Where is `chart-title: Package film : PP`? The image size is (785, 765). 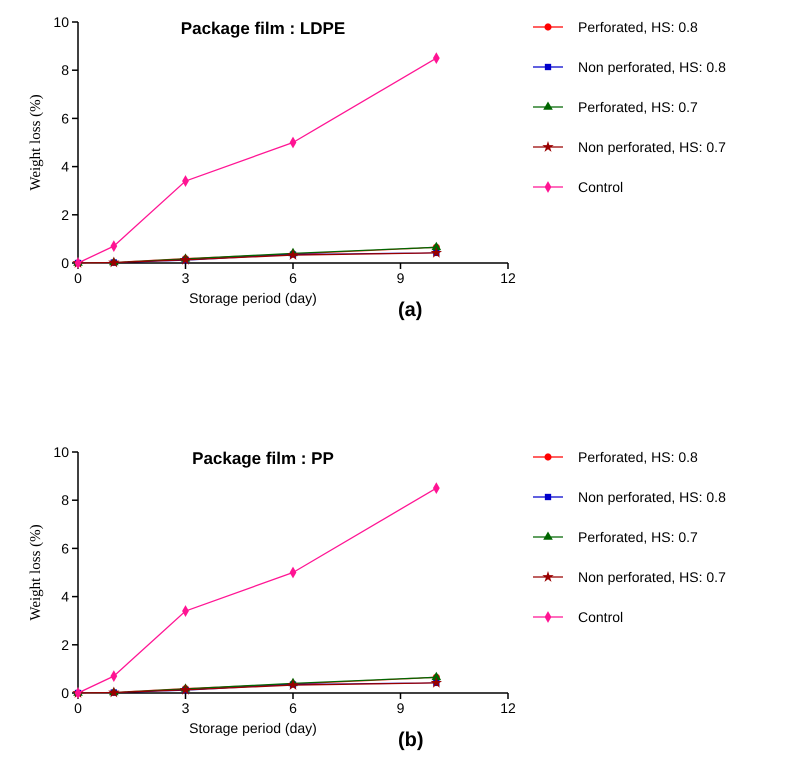 chart-title: Package film : PP is located at coordinates (263, 458).